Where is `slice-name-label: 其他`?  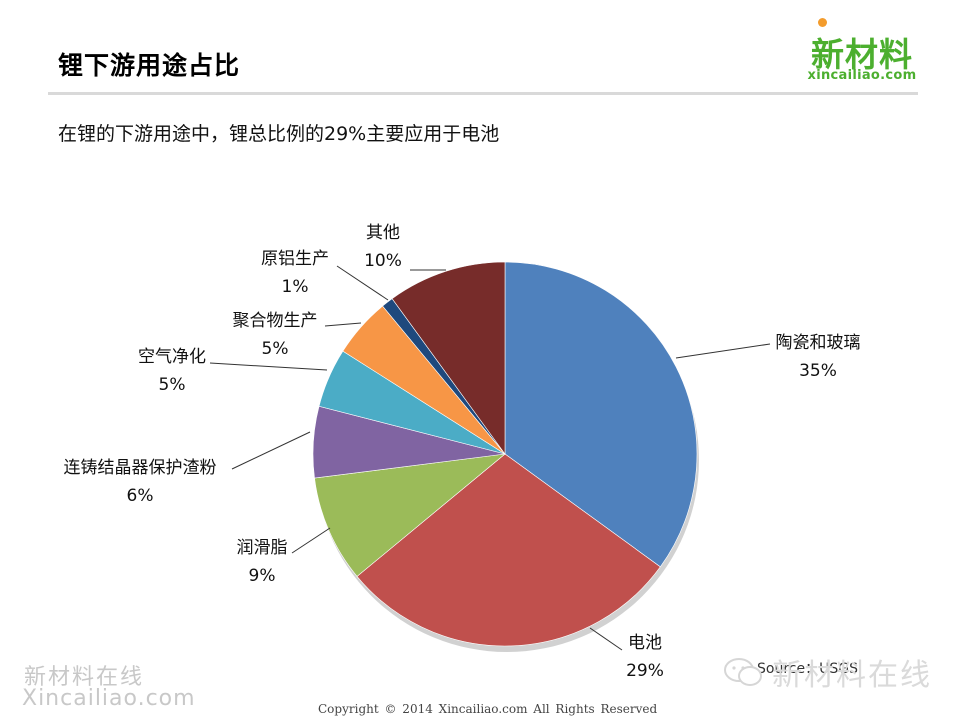 slice-name-label: 其他 is located at coordinates (383, 233).